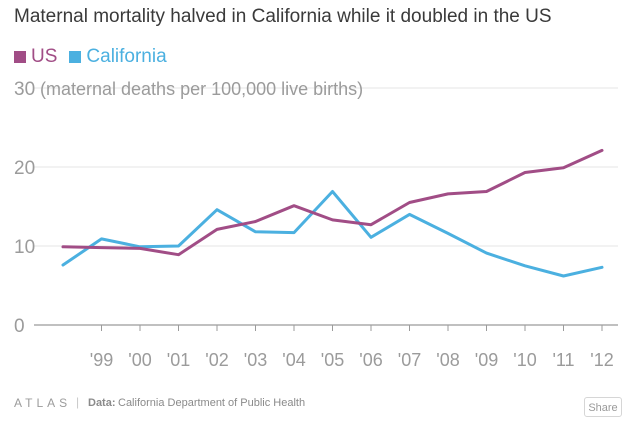  What do you see at coordinates (603, 407) in the screenshot?
I see `share-button: Share` at bounding box center [603, 407].